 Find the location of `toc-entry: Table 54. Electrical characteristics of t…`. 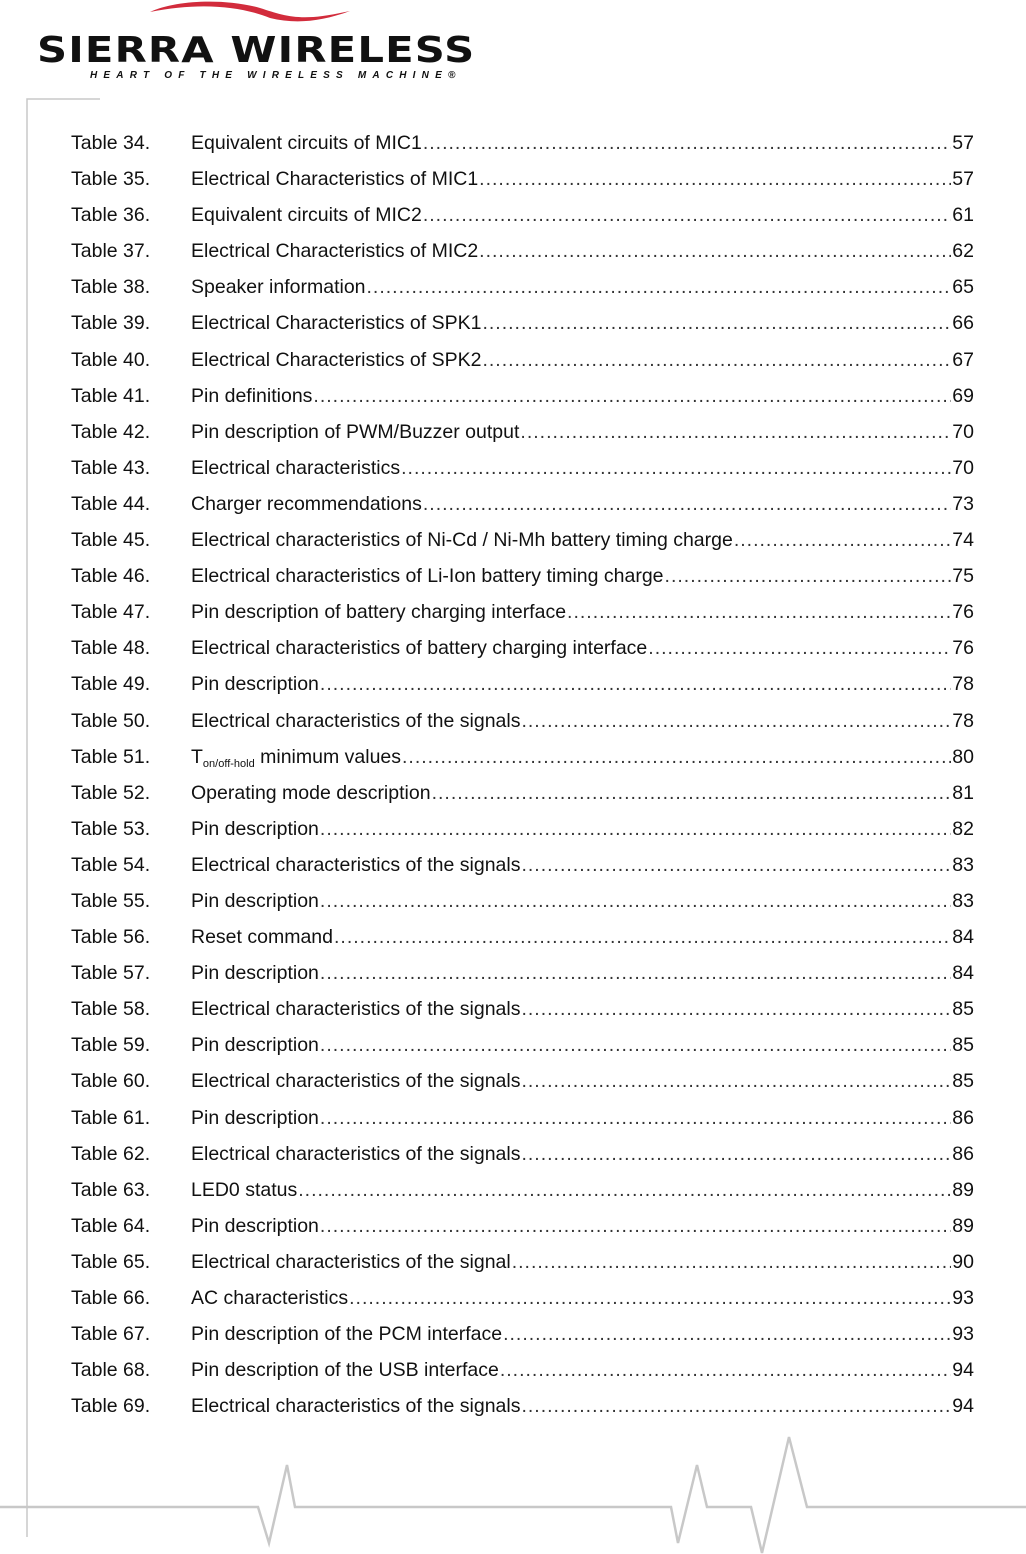

toc-entry: Table 54. Electrical characteristics of t… is located at coordinates (522, 872).